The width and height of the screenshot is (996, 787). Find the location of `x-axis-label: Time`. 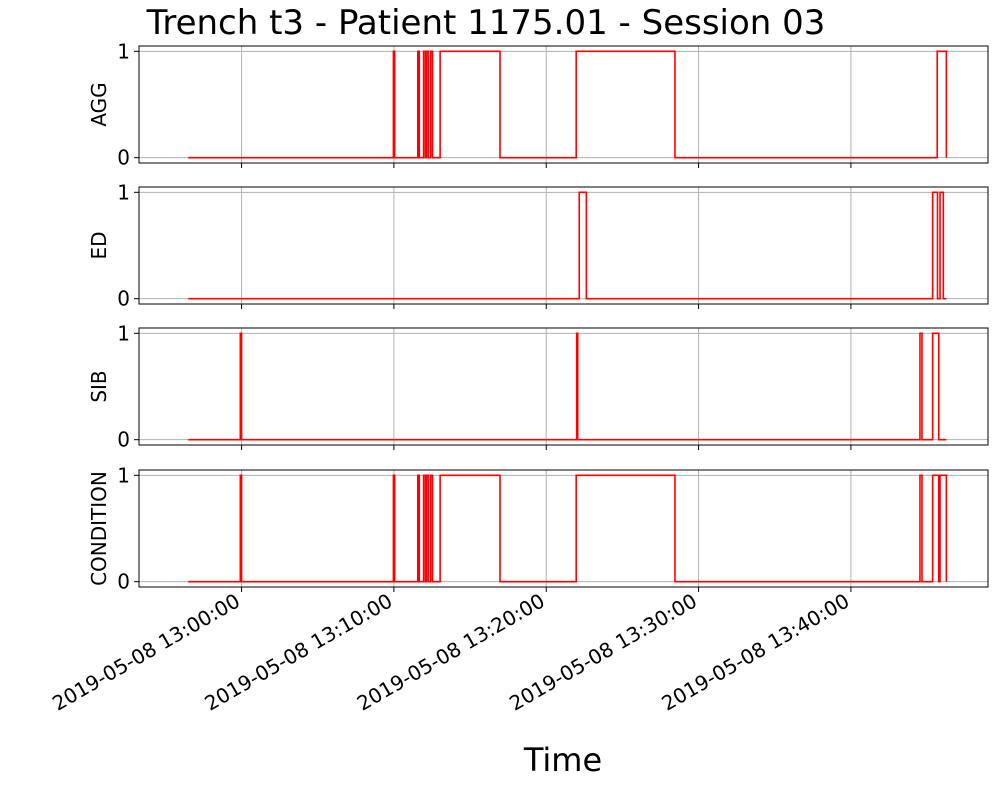

x-axis-label: Time is located at coordinates (562, 760).